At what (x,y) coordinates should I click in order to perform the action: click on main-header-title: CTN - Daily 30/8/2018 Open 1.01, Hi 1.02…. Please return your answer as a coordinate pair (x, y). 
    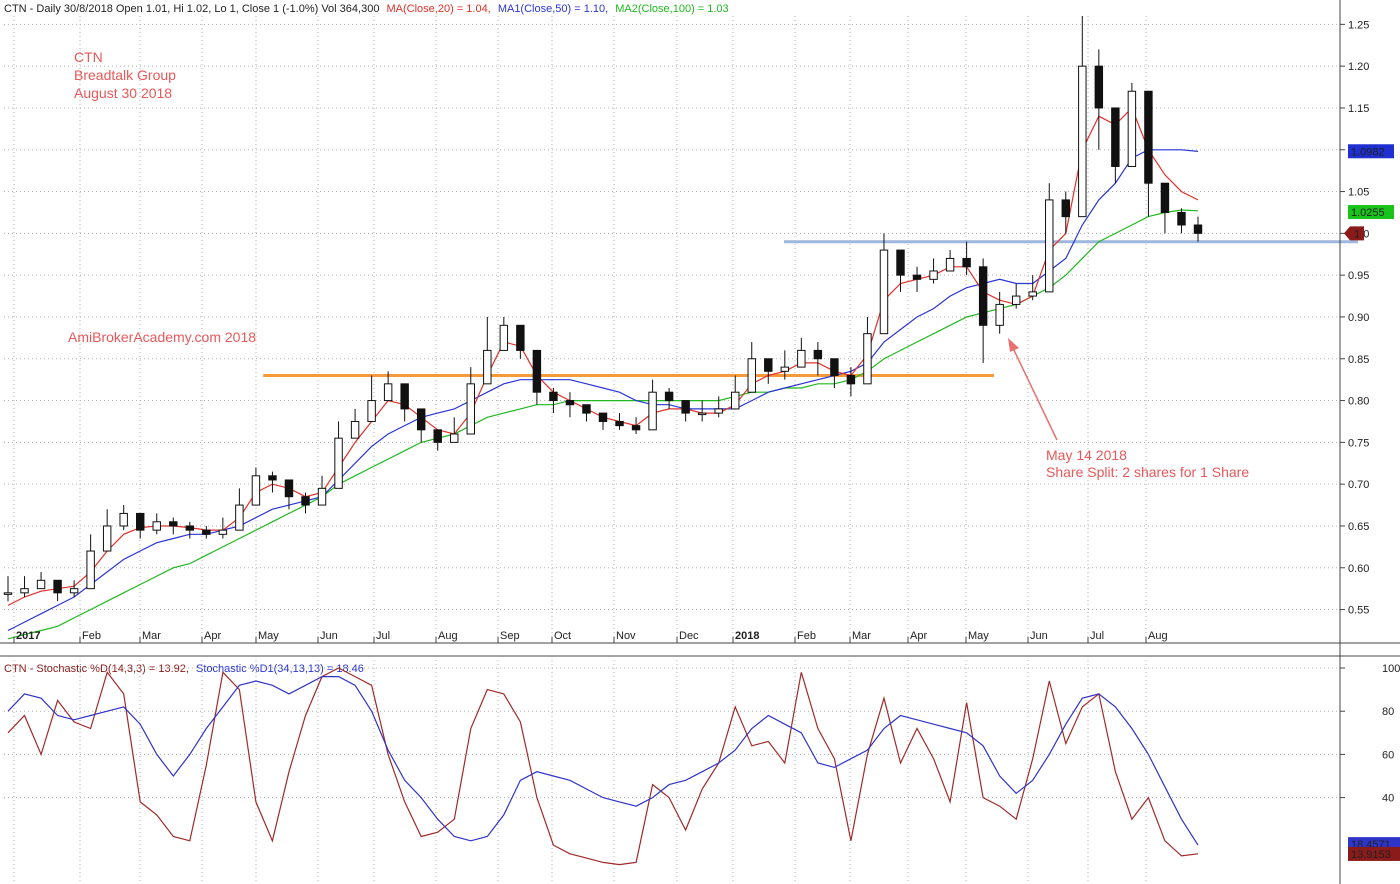
    Looking at the image, I should click on (191, 9).